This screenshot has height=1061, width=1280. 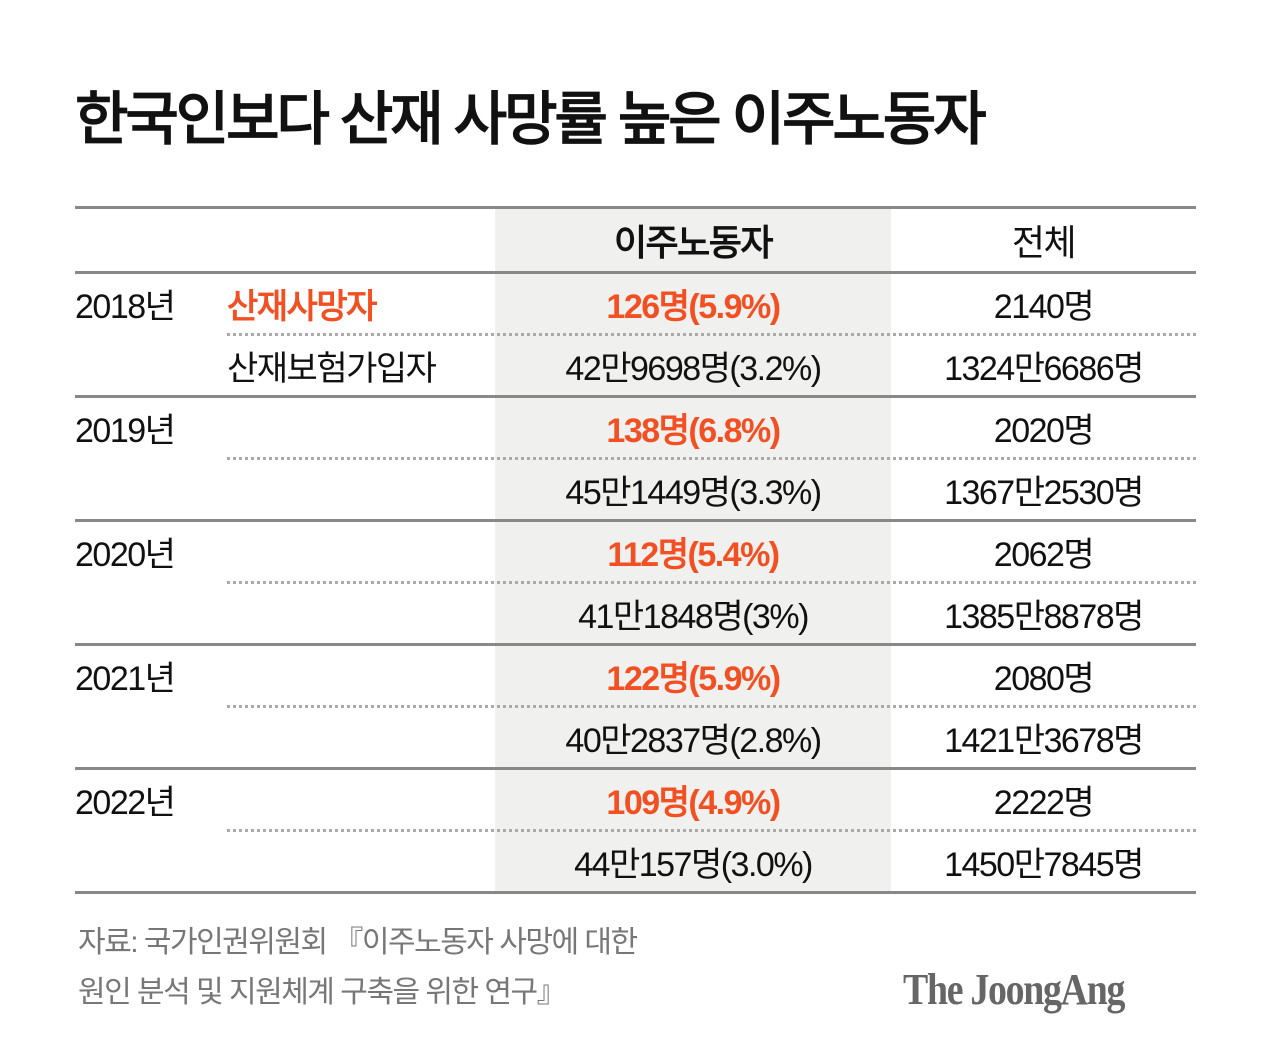 What do you see at coordinates (1014, 989) in the screenshot?
I see `publisher-logo: The JoongAng` at bounding box center [1014, 989].